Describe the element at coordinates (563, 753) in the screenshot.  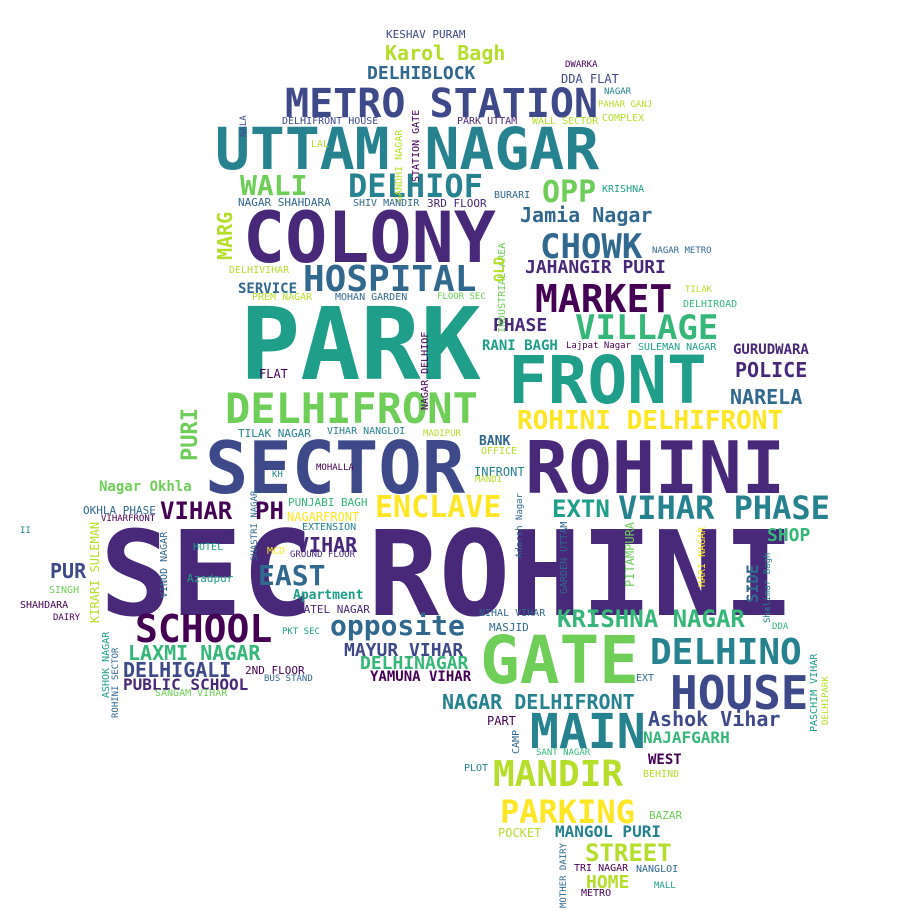
I see `word-sant-nagar: SANT NAGAR` at that location.